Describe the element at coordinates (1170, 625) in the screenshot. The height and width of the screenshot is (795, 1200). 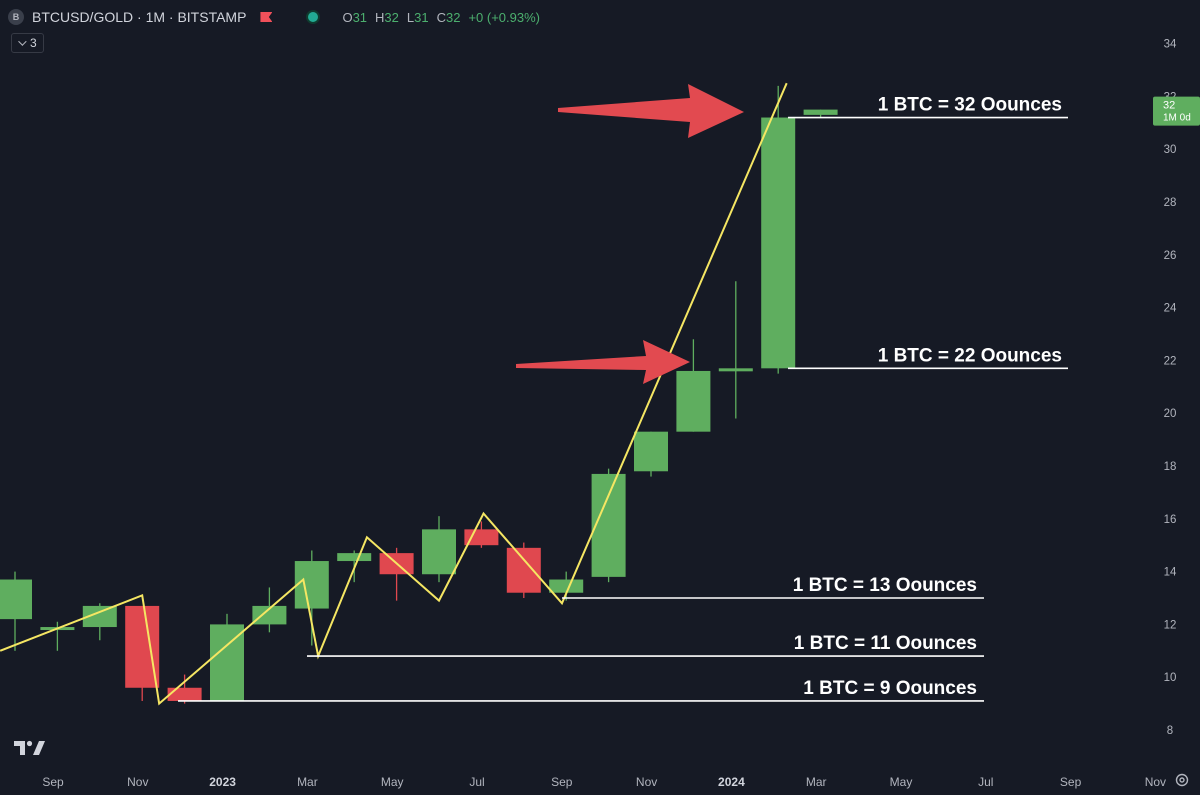
I see `y-tick-label: 12` at that location.